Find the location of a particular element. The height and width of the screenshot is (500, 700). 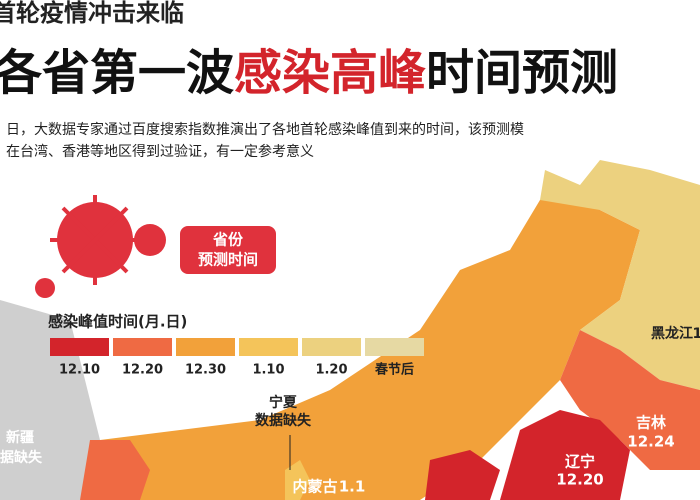

badge-text: 预测时间 is located at coordinates (228, 260).